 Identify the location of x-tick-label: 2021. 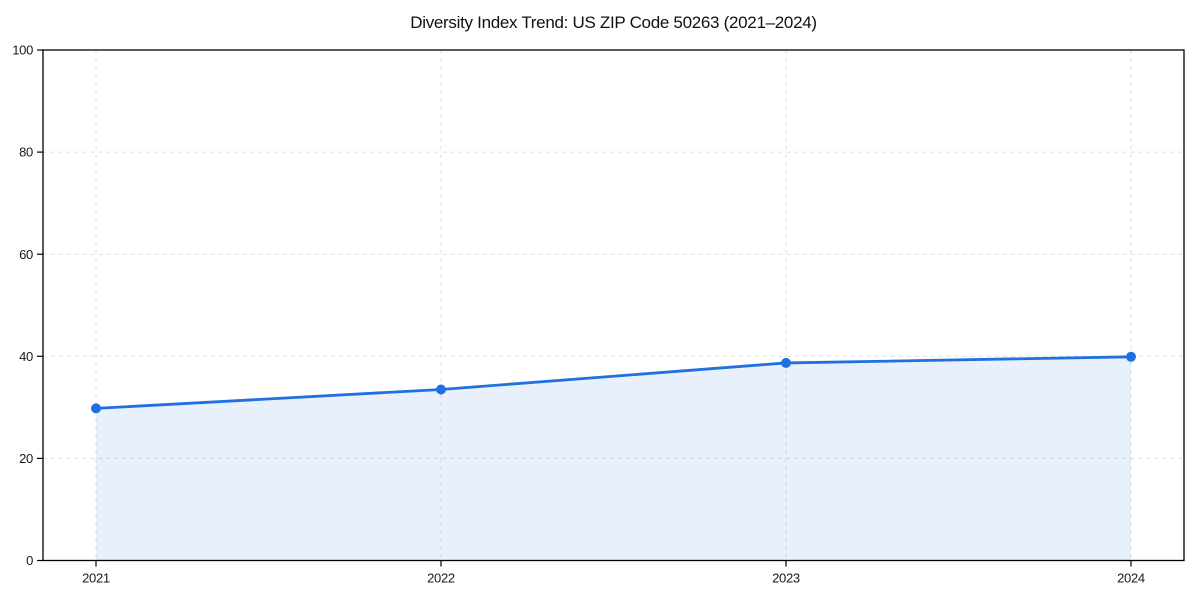
(96, 578).